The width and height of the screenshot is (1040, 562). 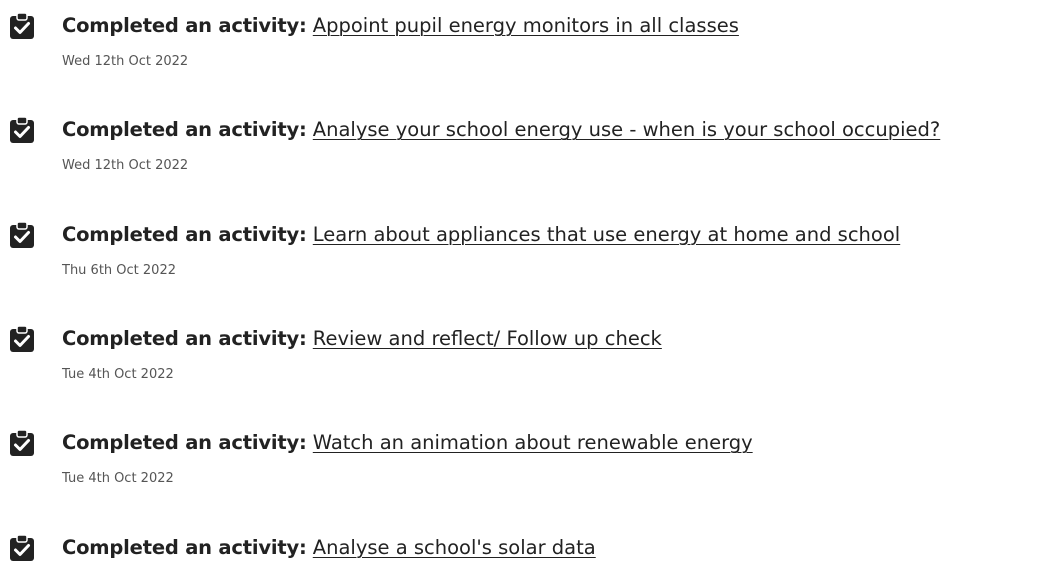 I want to click on activity-link: Review and reflect/ Follow up check, so click(x=487, y=338).